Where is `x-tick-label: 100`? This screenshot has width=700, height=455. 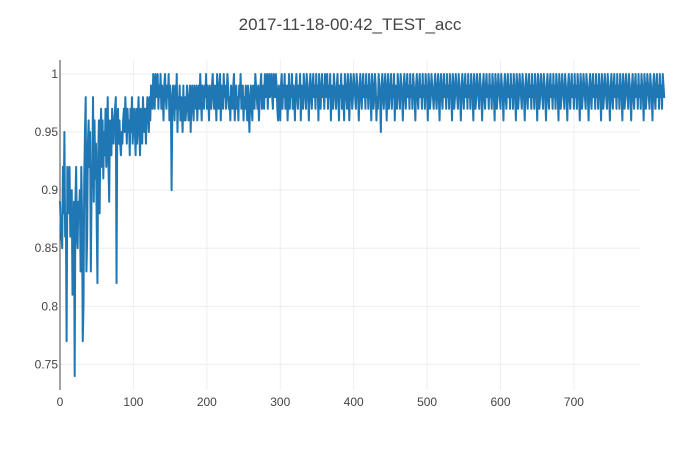
x-tick-label: 100 is located at coordinates (133, 402).